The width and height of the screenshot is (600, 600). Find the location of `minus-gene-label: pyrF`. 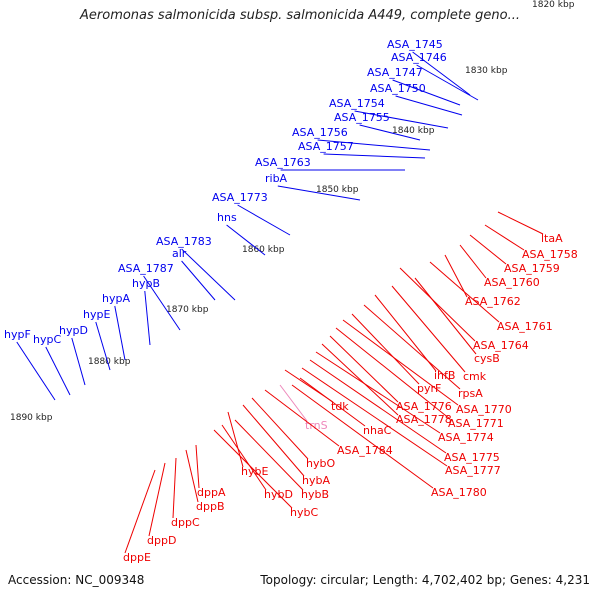

minus-gene-label: pyrF is located at coordinates (429, 388).